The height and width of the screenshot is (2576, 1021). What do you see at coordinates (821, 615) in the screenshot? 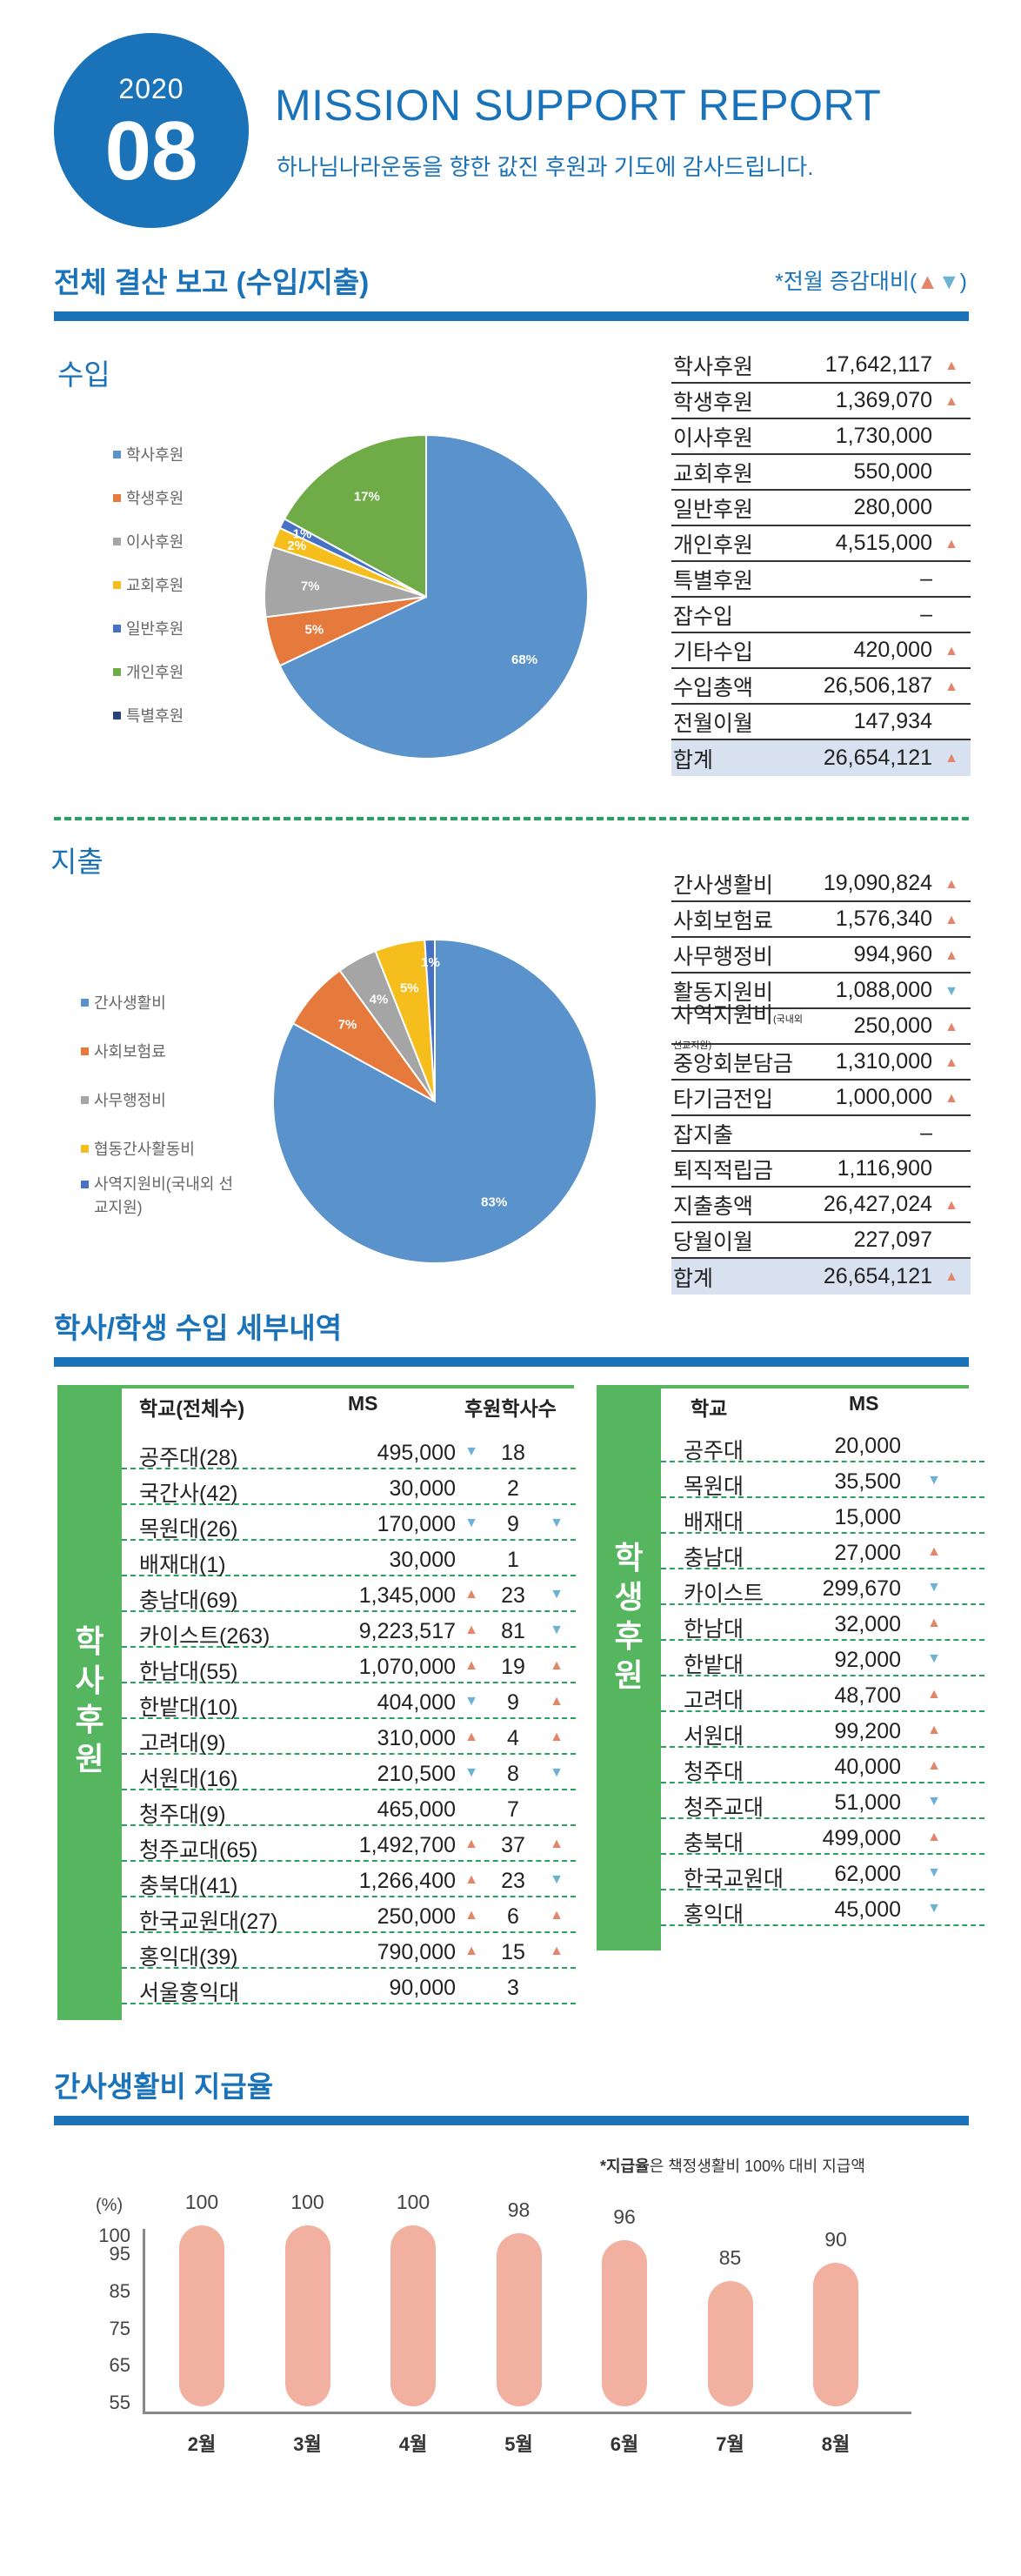
I see `summary-row: 잡수입 –` at bounding box center [821, 615].